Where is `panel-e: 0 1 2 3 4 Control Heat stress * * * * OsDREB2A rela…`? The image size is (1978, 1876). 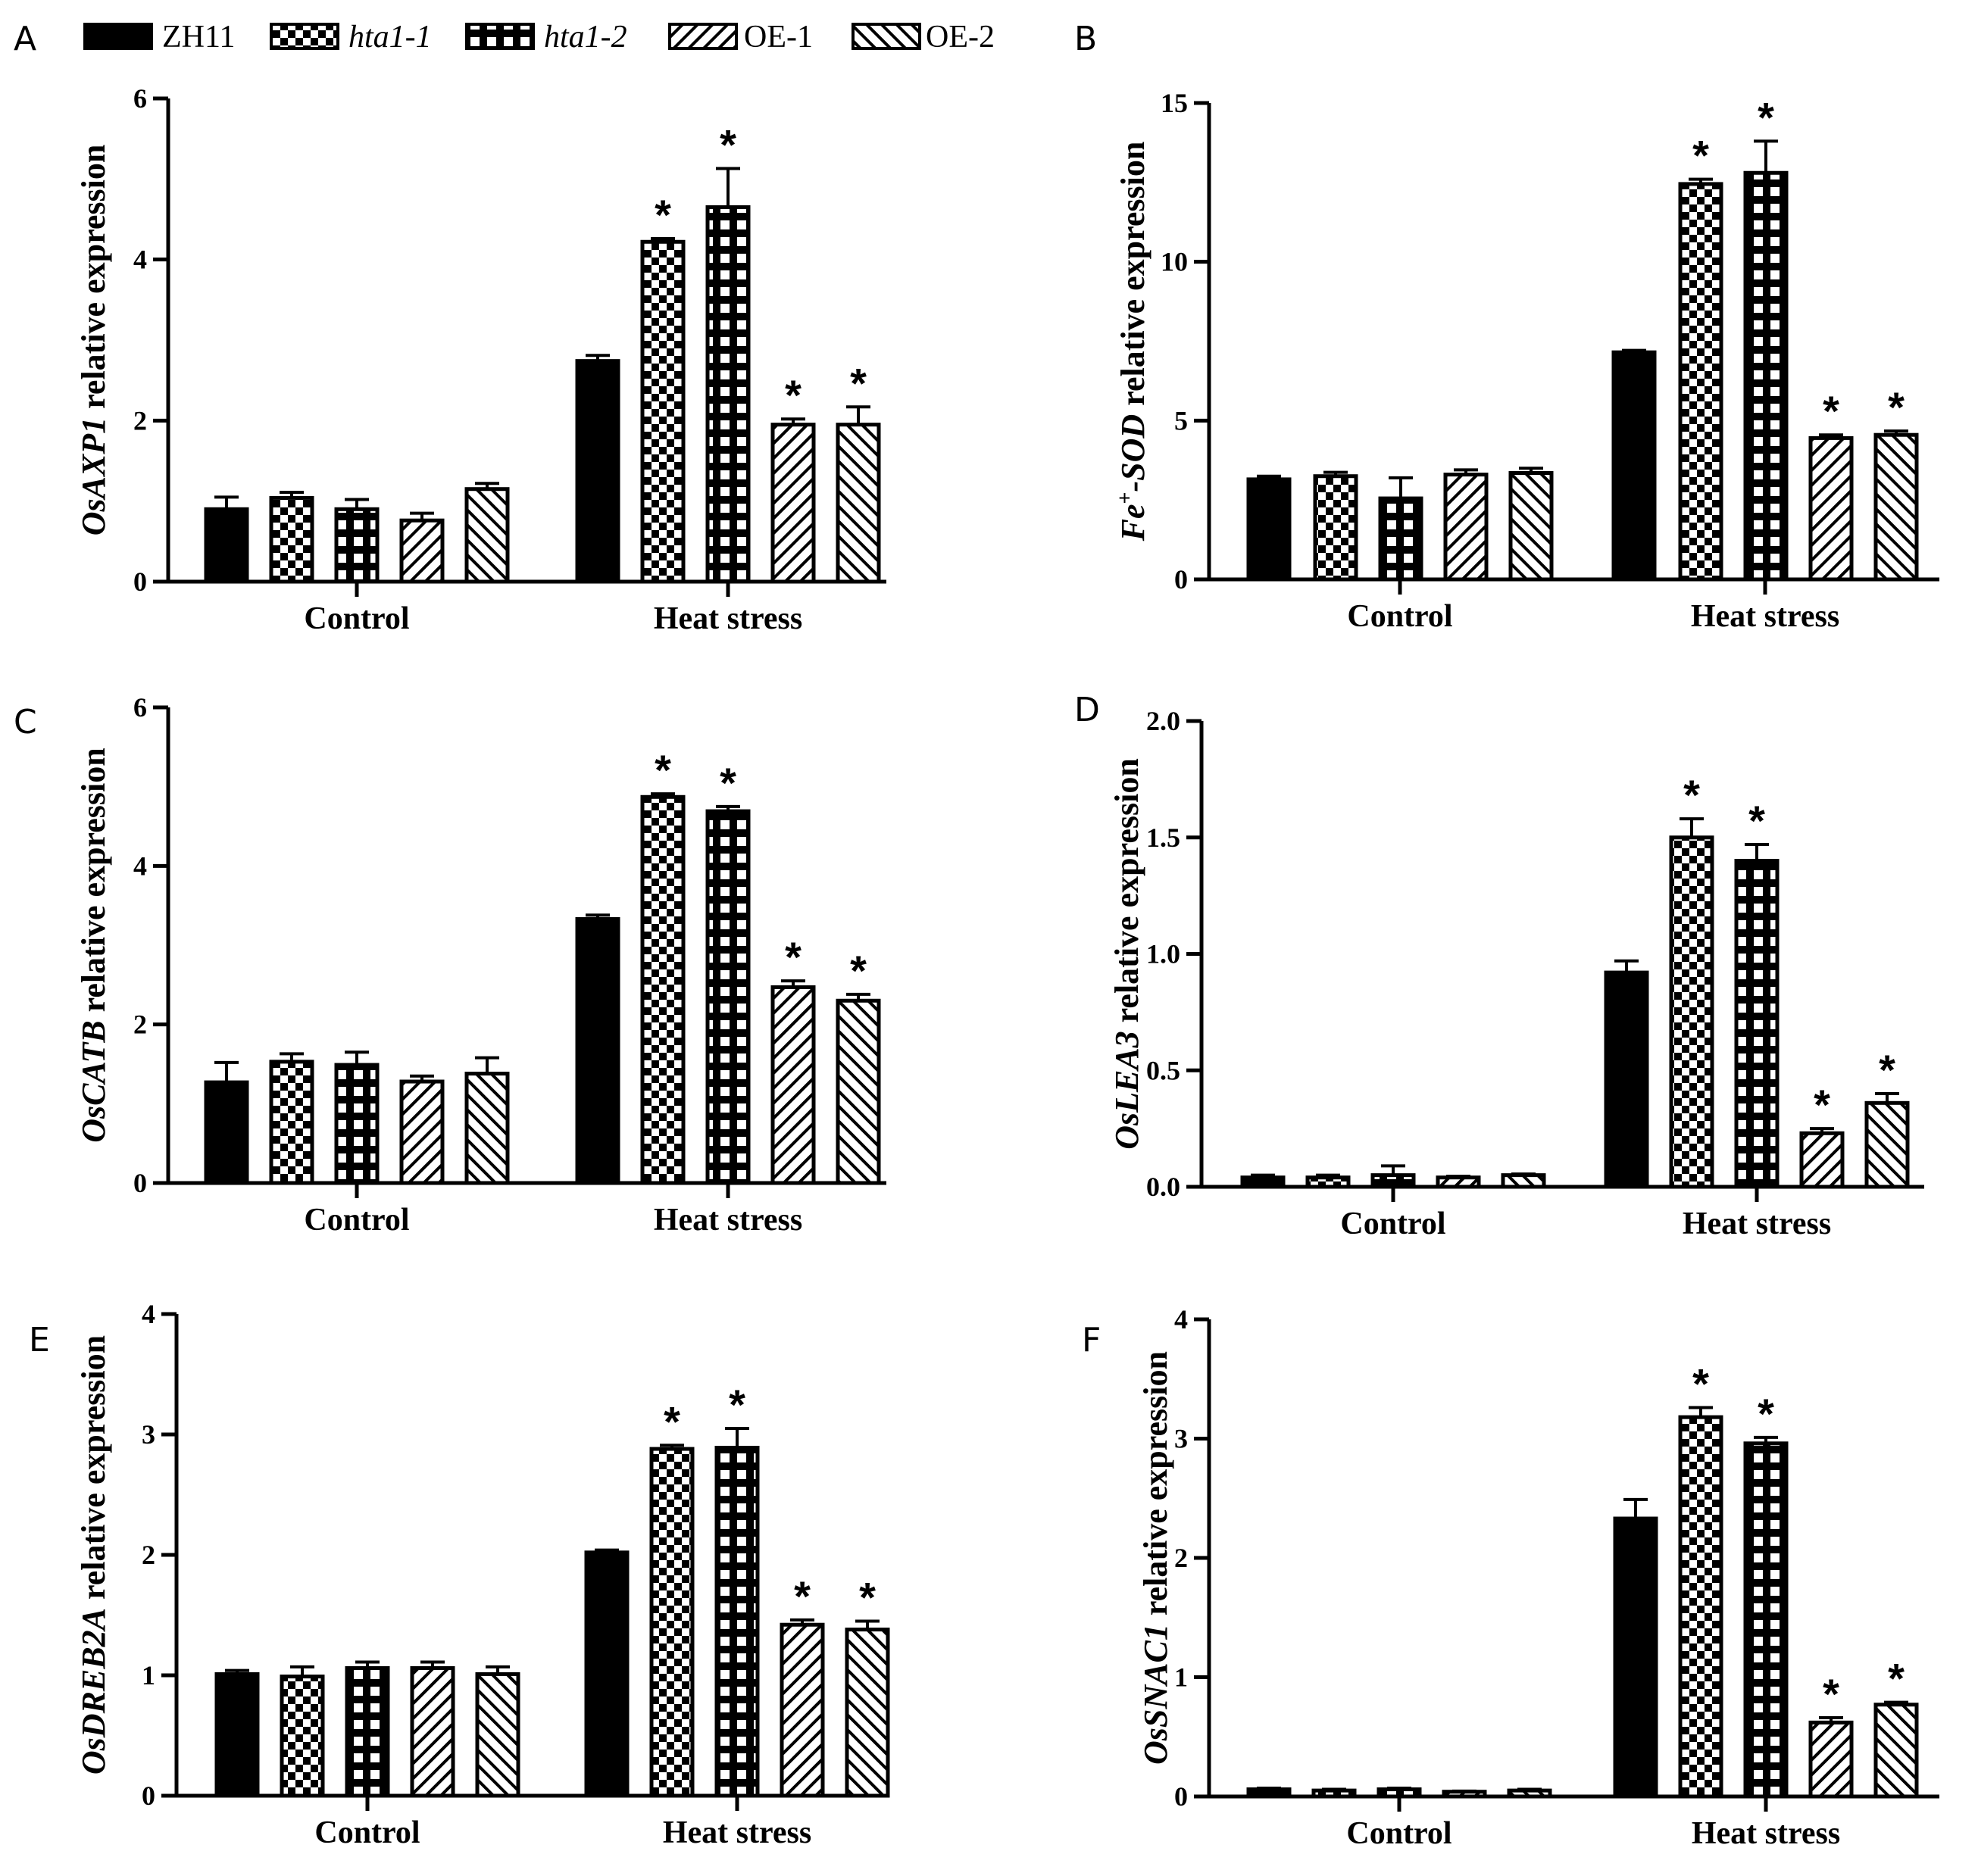 panel-e: 0 1 2 3 4 Control Heat stress * * * * OsDREB2A rela… is located at coordinates (482, 1575).